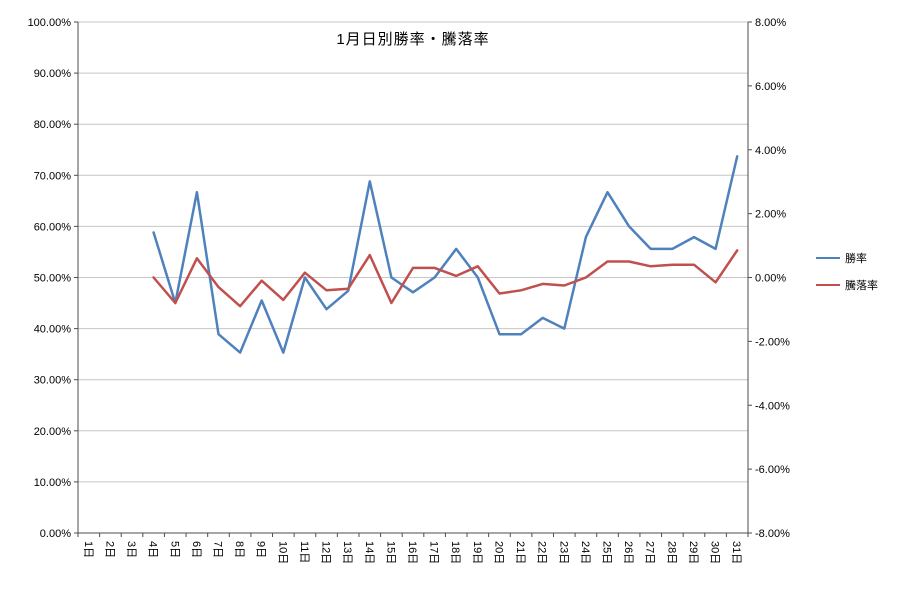 Image resolution: width=904 pixels, height=595 pixels. What do you see at coordinates (671, 552) in the screenshot?
I see `x-axis-label: 28日` at bounding box center [671, 552].